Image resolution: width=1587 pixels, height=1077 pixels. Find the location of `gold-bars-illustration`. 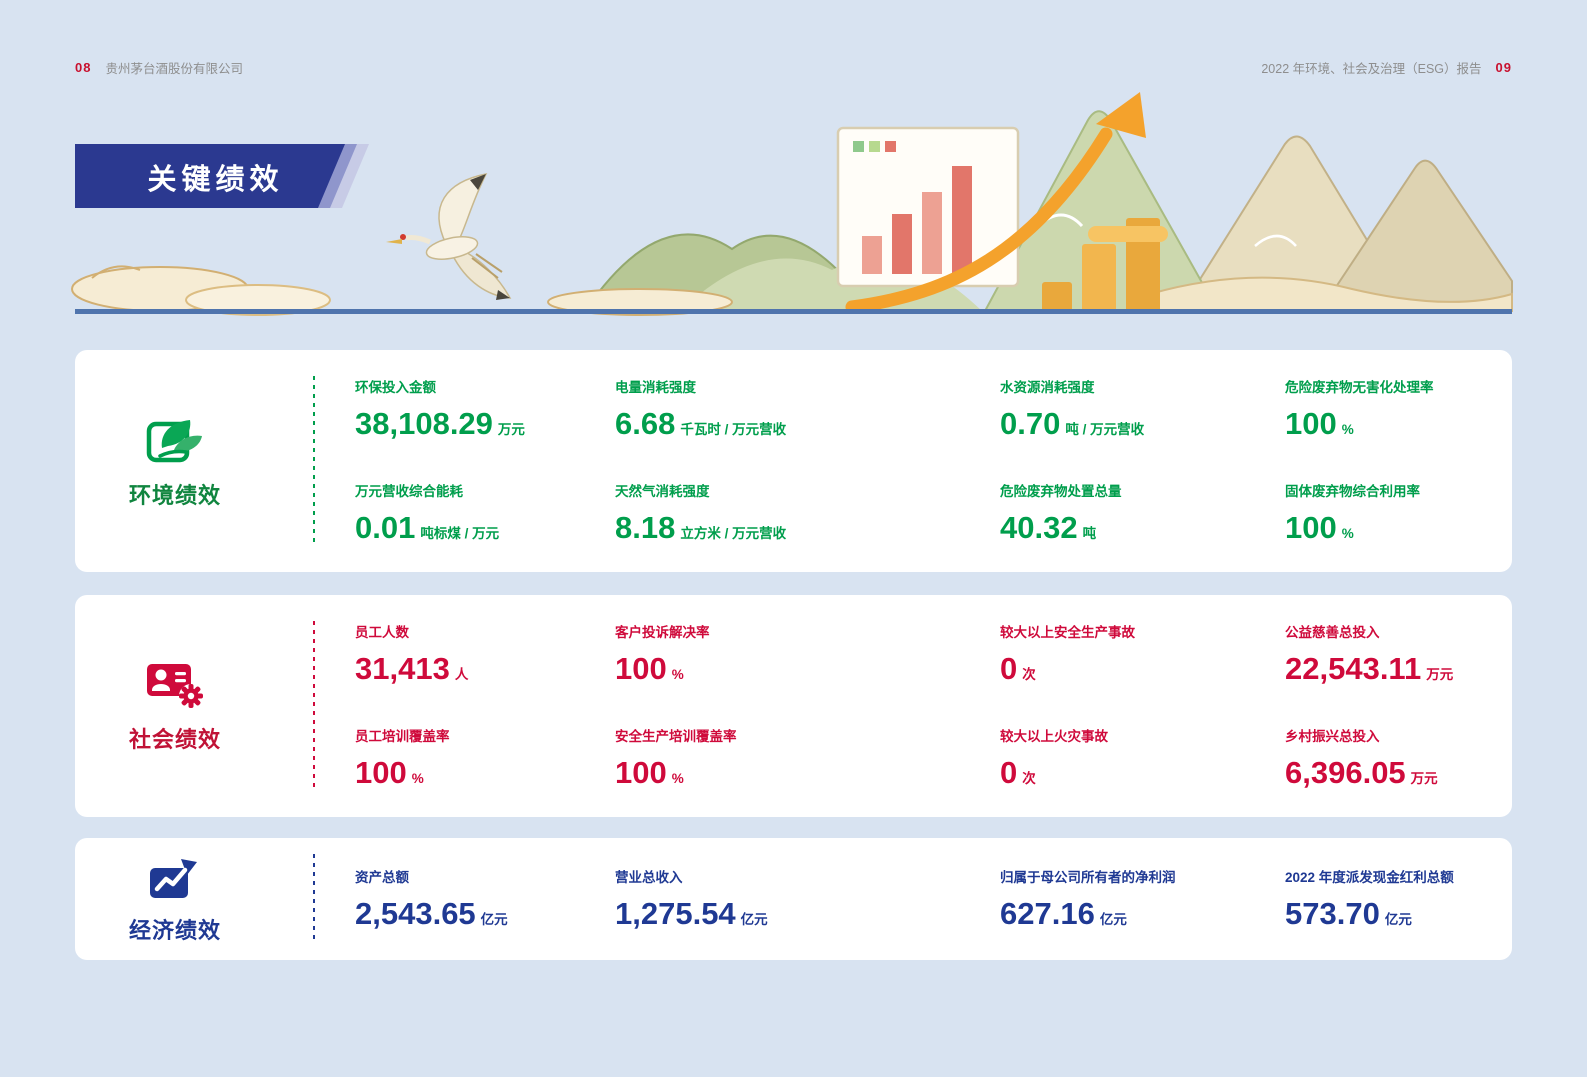

gold-bars-illustration is located at coordinates (1105, 266).